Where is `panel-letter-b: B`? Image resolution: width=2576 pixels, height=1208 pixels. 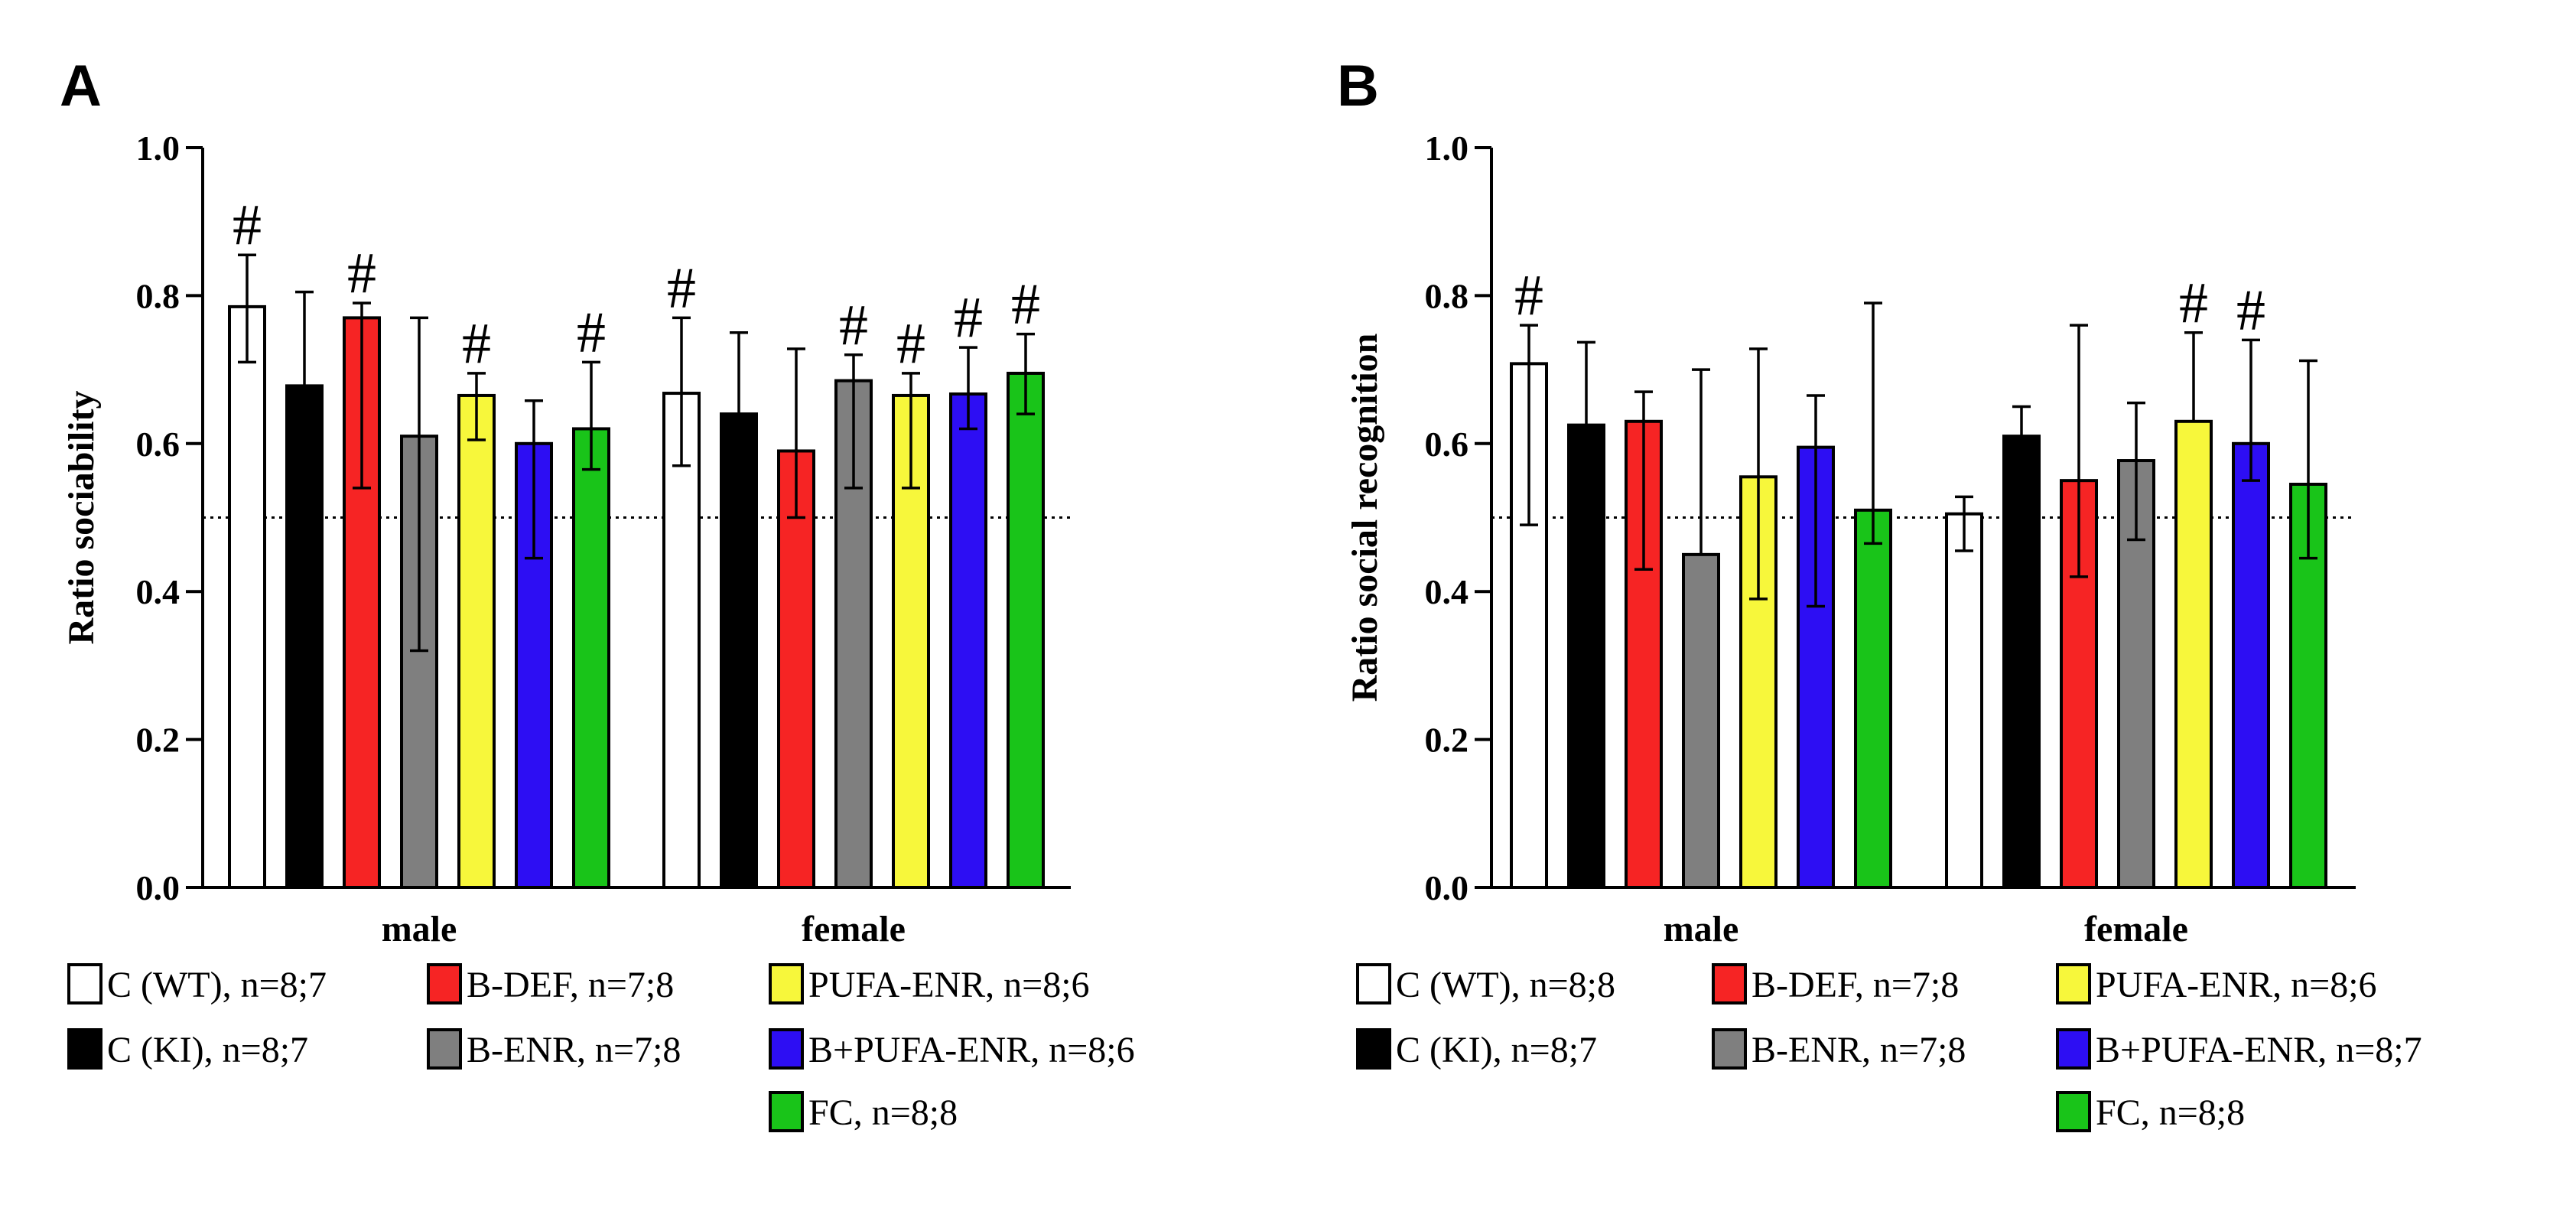
panel-letter-b: B is located at coordinates (1358, 86).